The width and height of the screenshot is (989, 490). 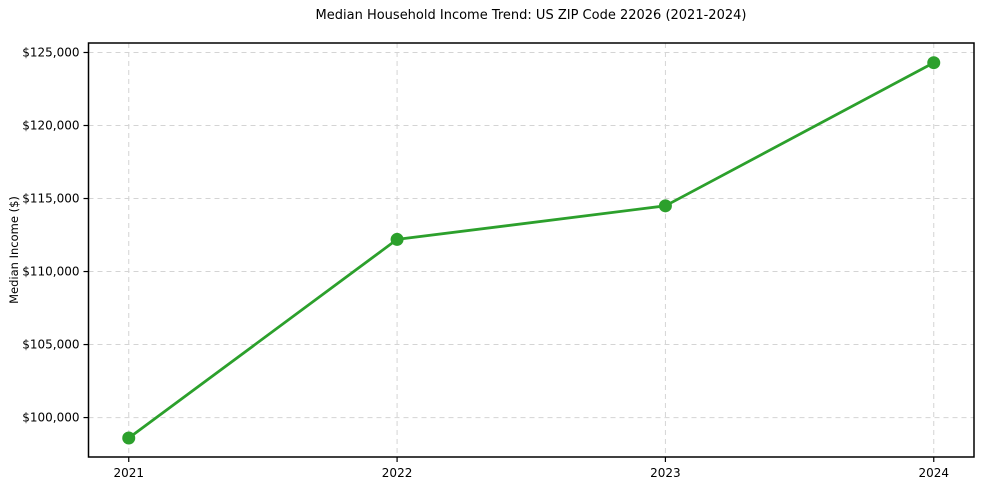 I want to click on y-tick-label: $125,000, so click(x=50, y=52).